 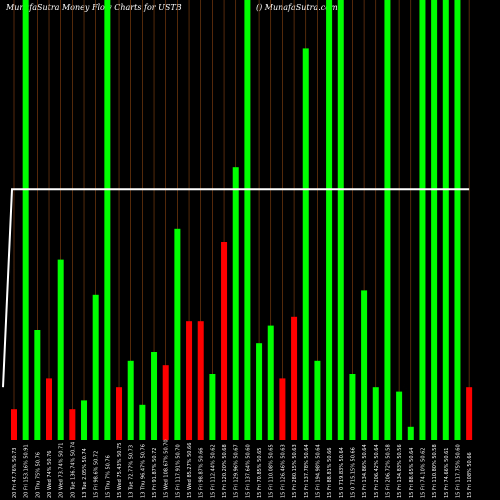 I want to click on x-tick-label: 15 Fri 280.15% 50.63, so click(x=295, y=471).